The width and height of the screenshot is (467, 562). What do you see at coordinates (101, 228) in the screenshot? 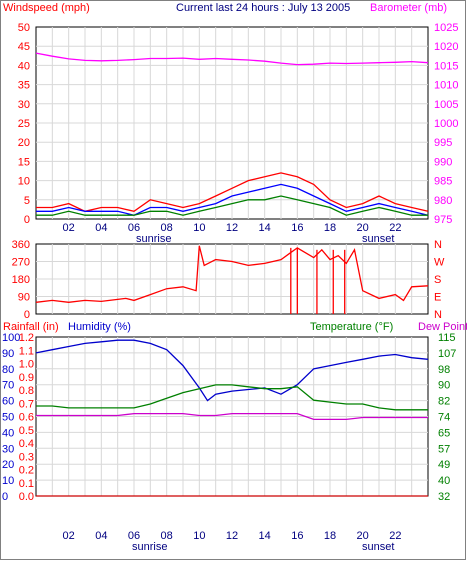
I see `wind-panel-xtick: 04` at bounding box center [101, 228].